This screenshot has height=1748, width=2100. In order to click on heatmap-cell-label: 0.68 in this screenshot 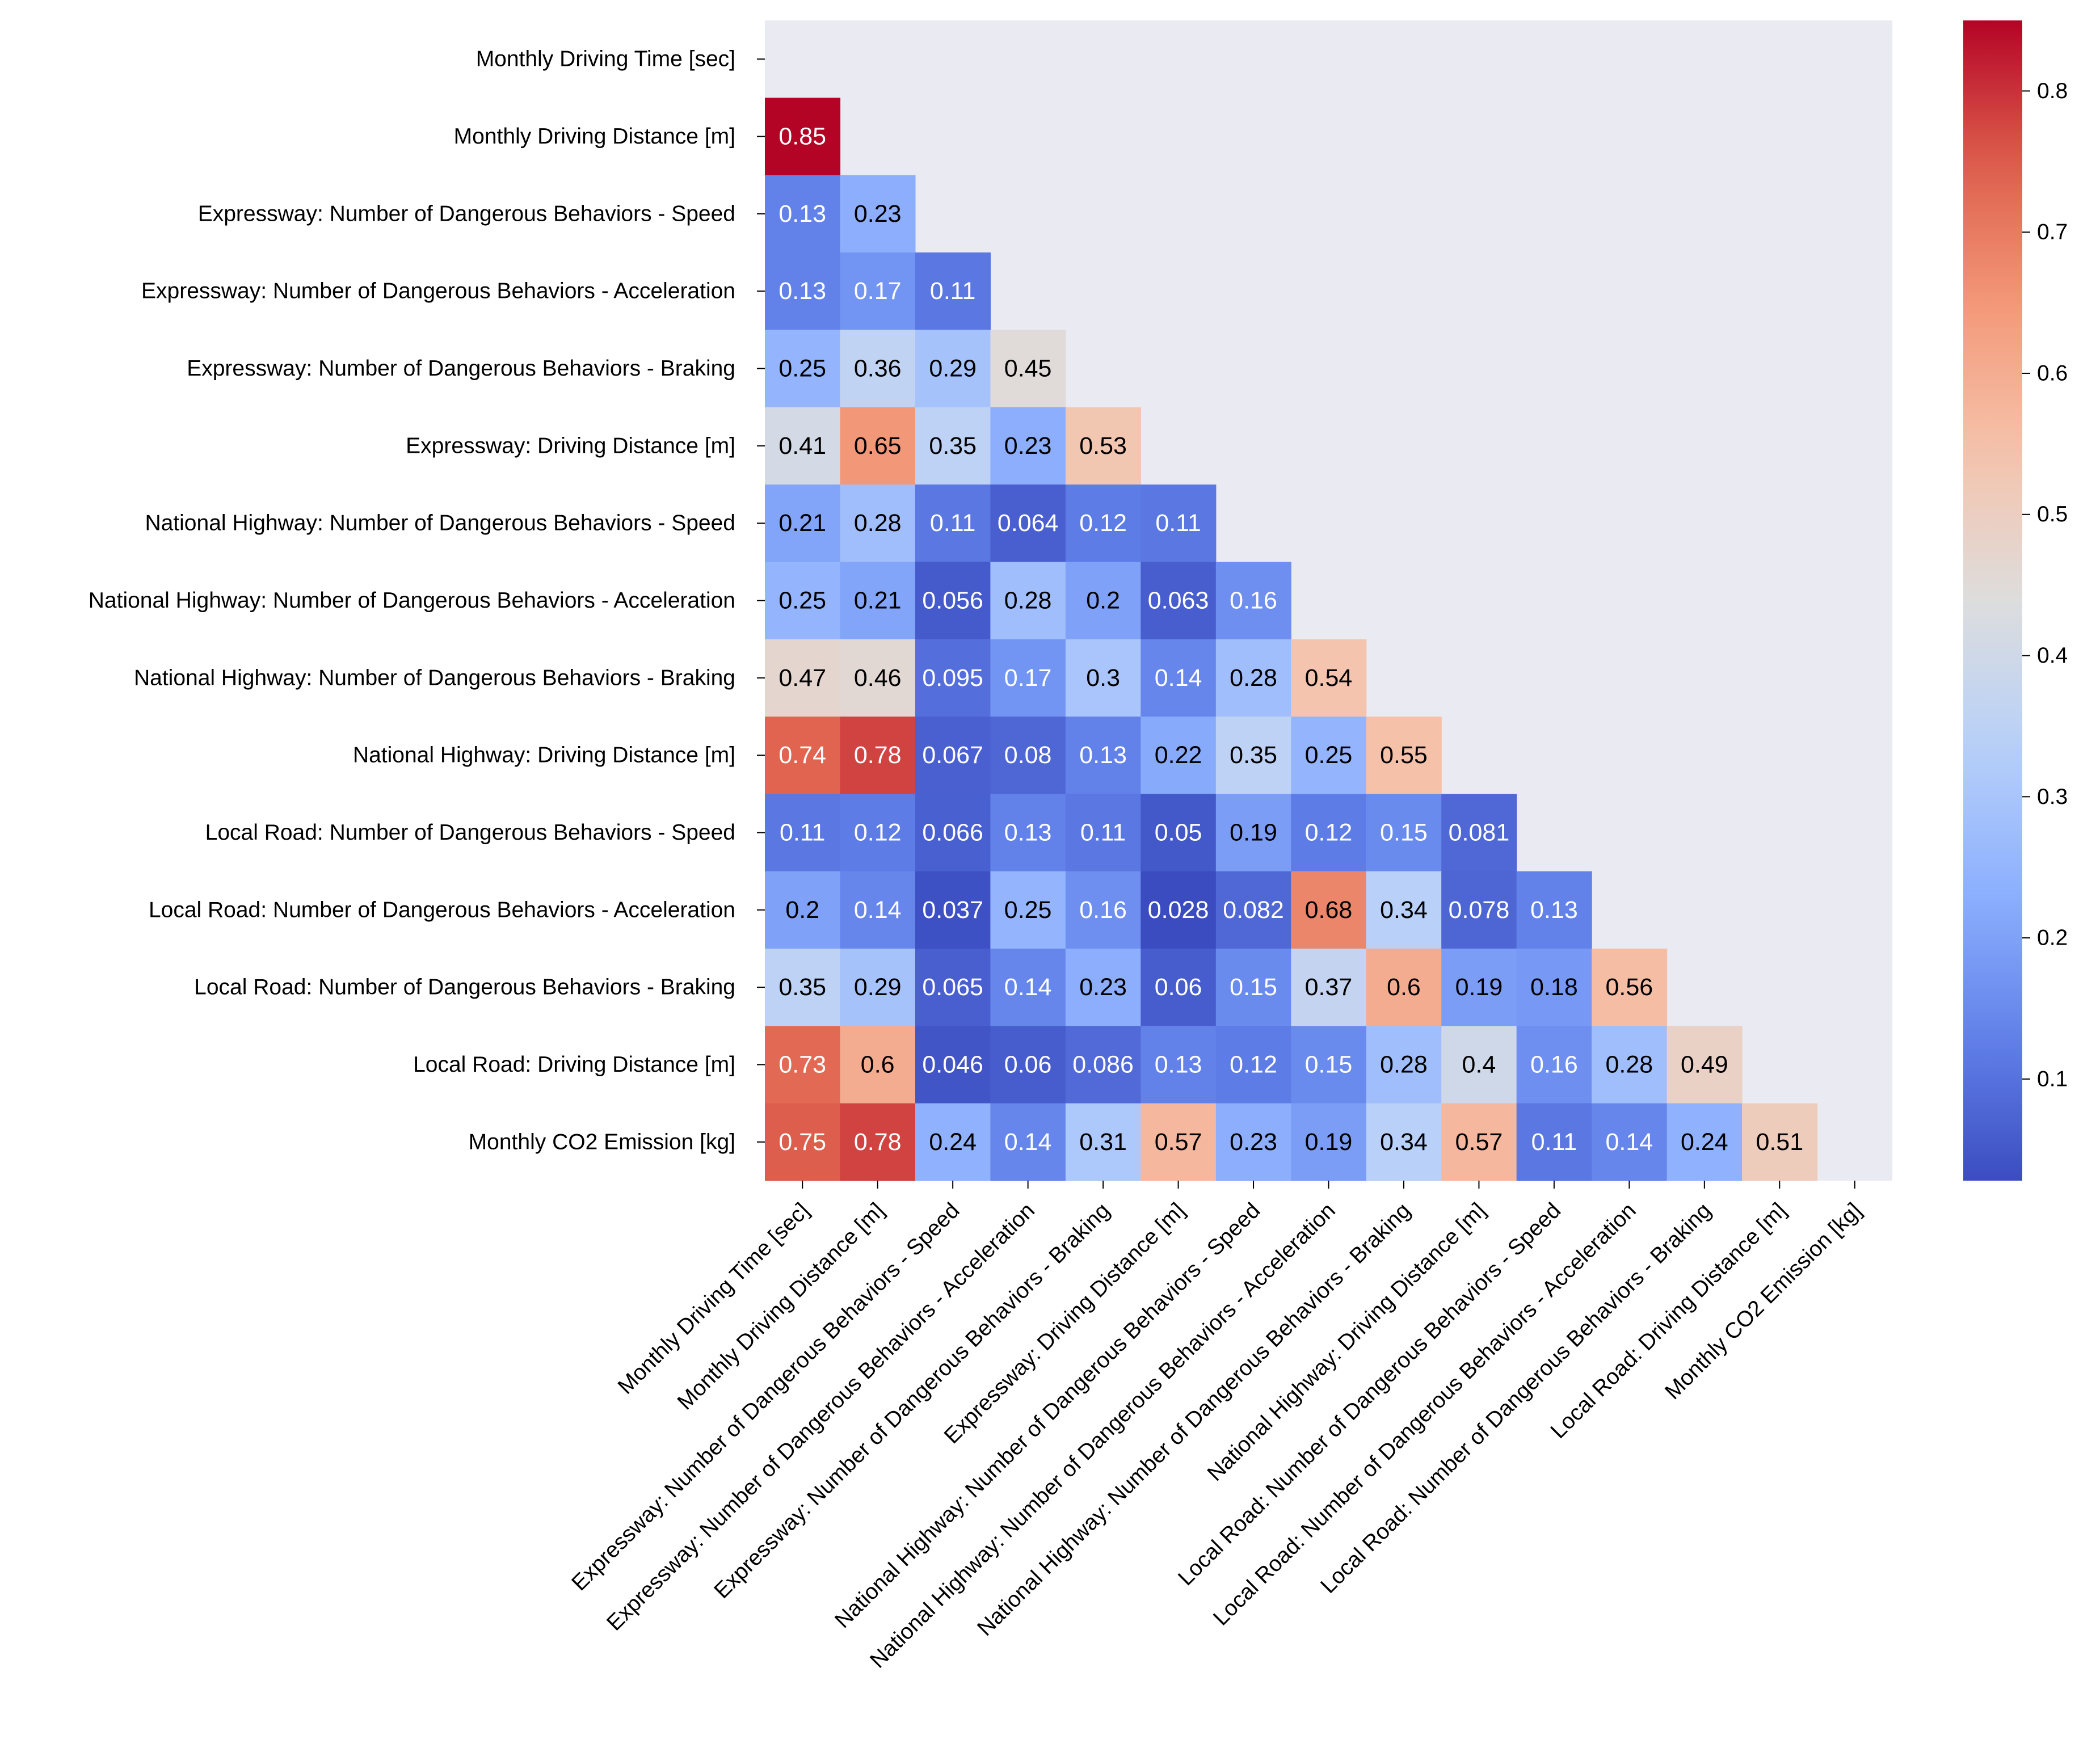, I will do `click(1329, 910)`.